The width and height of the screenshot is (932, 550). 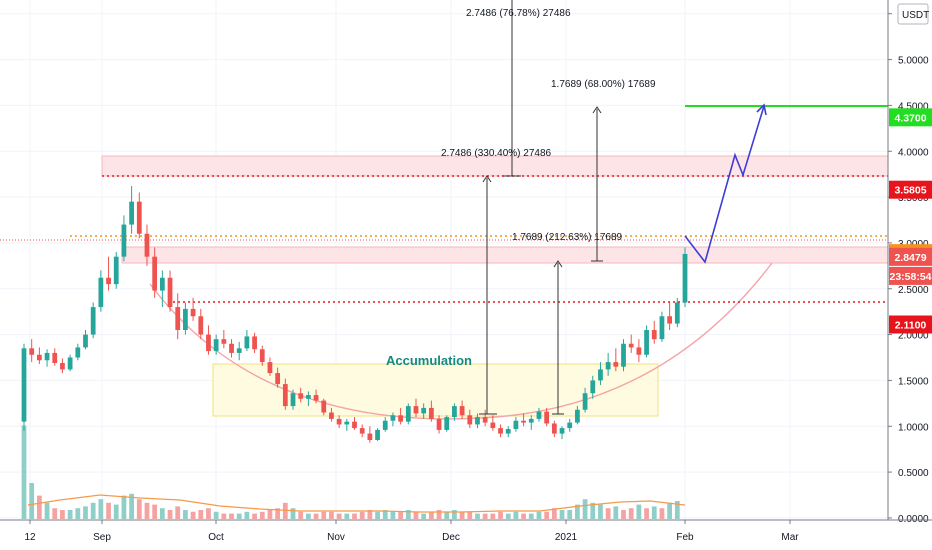 What do you see at coordinates (451, 537) in the screenshot?
I see `x-tick-label: Dec` at bounding box center [451, 537].